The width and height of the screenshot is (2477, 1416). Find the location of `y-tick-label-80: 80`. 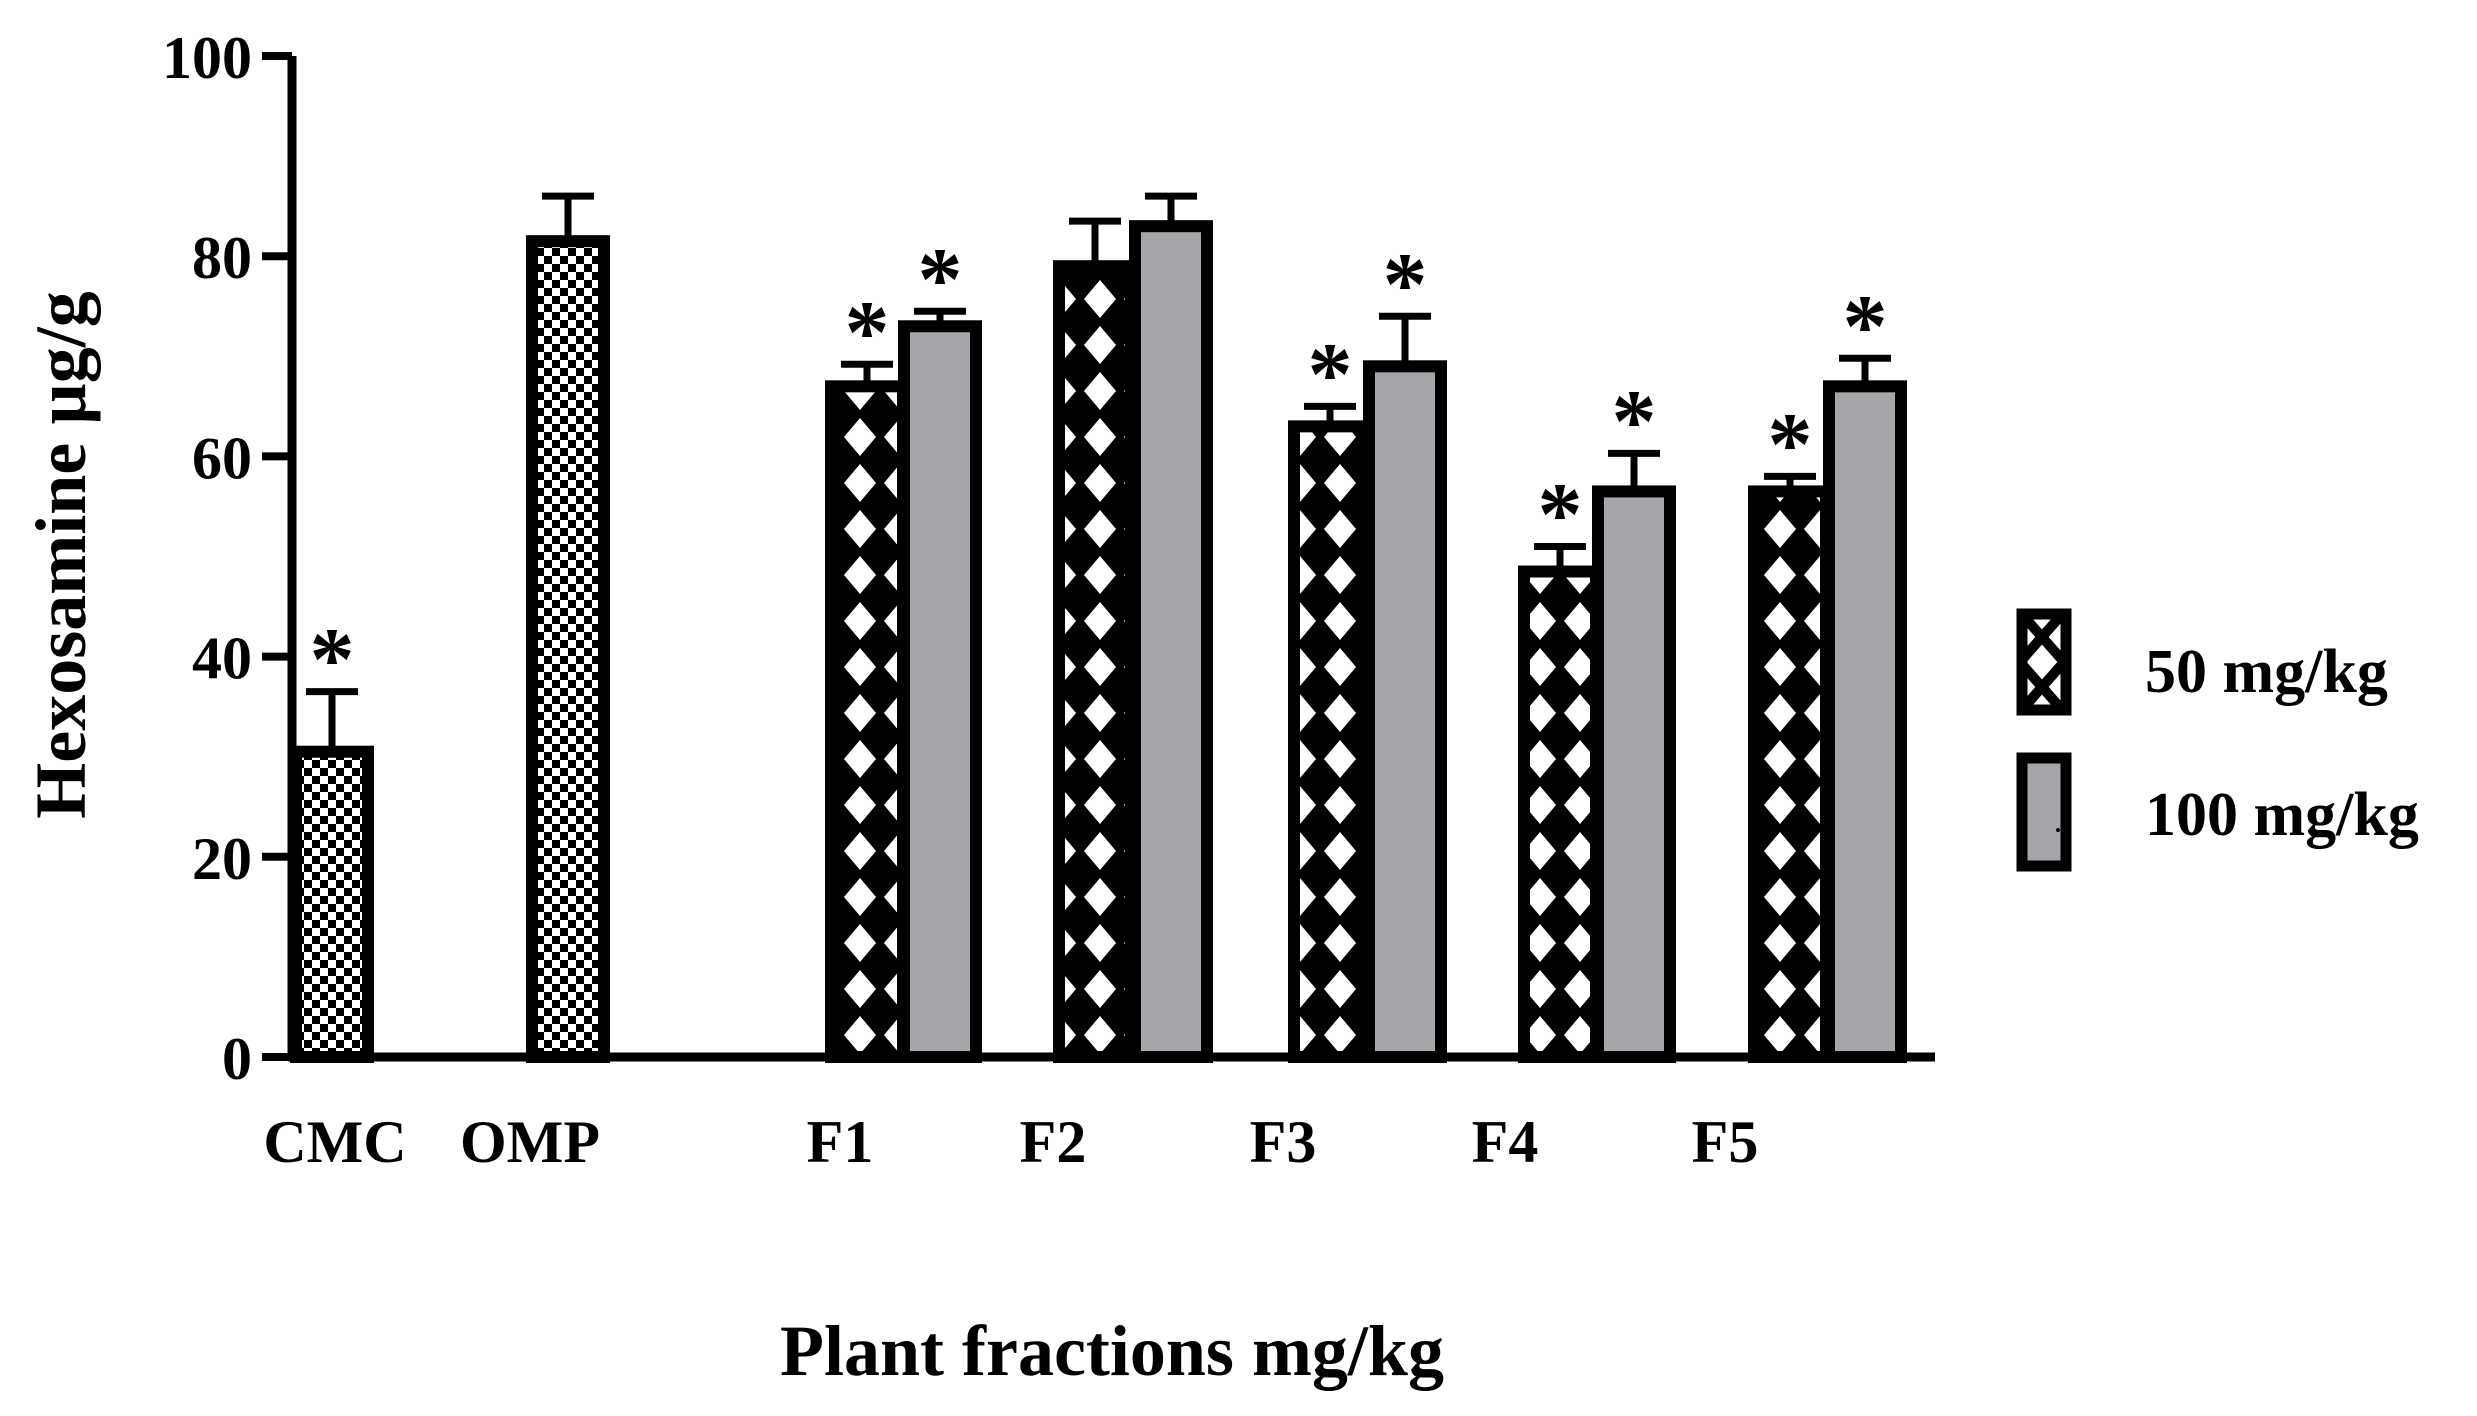

y-tick-label-80: 80 is located at coordinates (222, 258).